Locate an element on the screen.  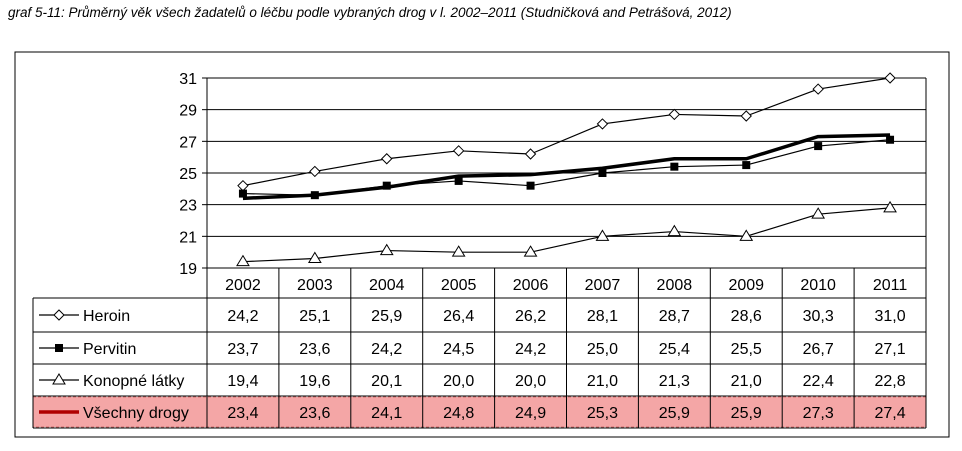
data-label: 22,8 is located at coordinates (889, 381).